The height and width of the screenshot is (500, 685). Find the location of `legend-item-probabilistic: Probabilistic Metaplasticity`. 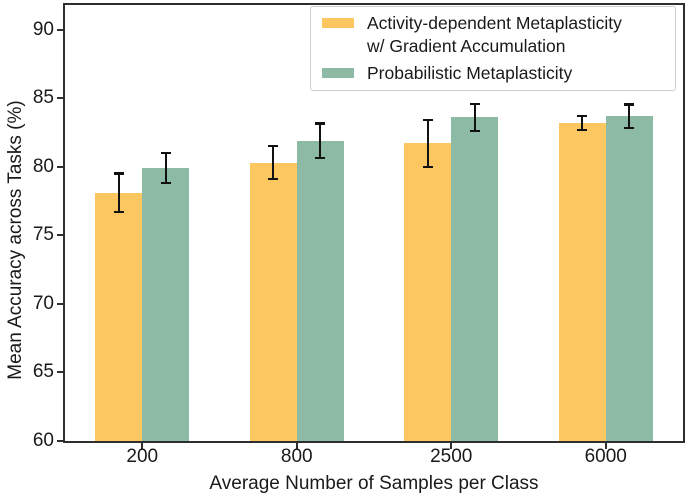

legend-item-probabilistic: Probabilistic Metaplasticity is located at coordinates (494, 73).